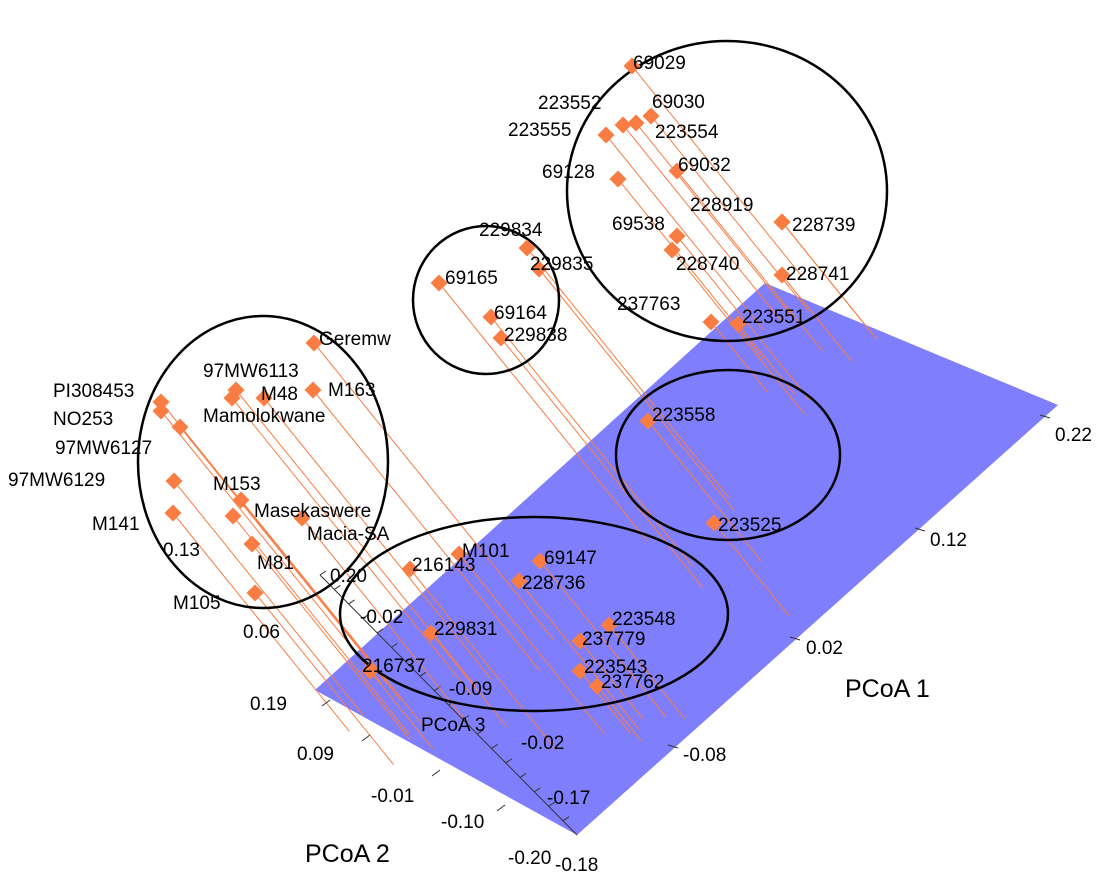 Image resolution: width=1107 pixels, height=882 pixels. Describe the element at coordinates (56, 480) in the screenshot. I see `data-point-label: 97MW6129` at that location.